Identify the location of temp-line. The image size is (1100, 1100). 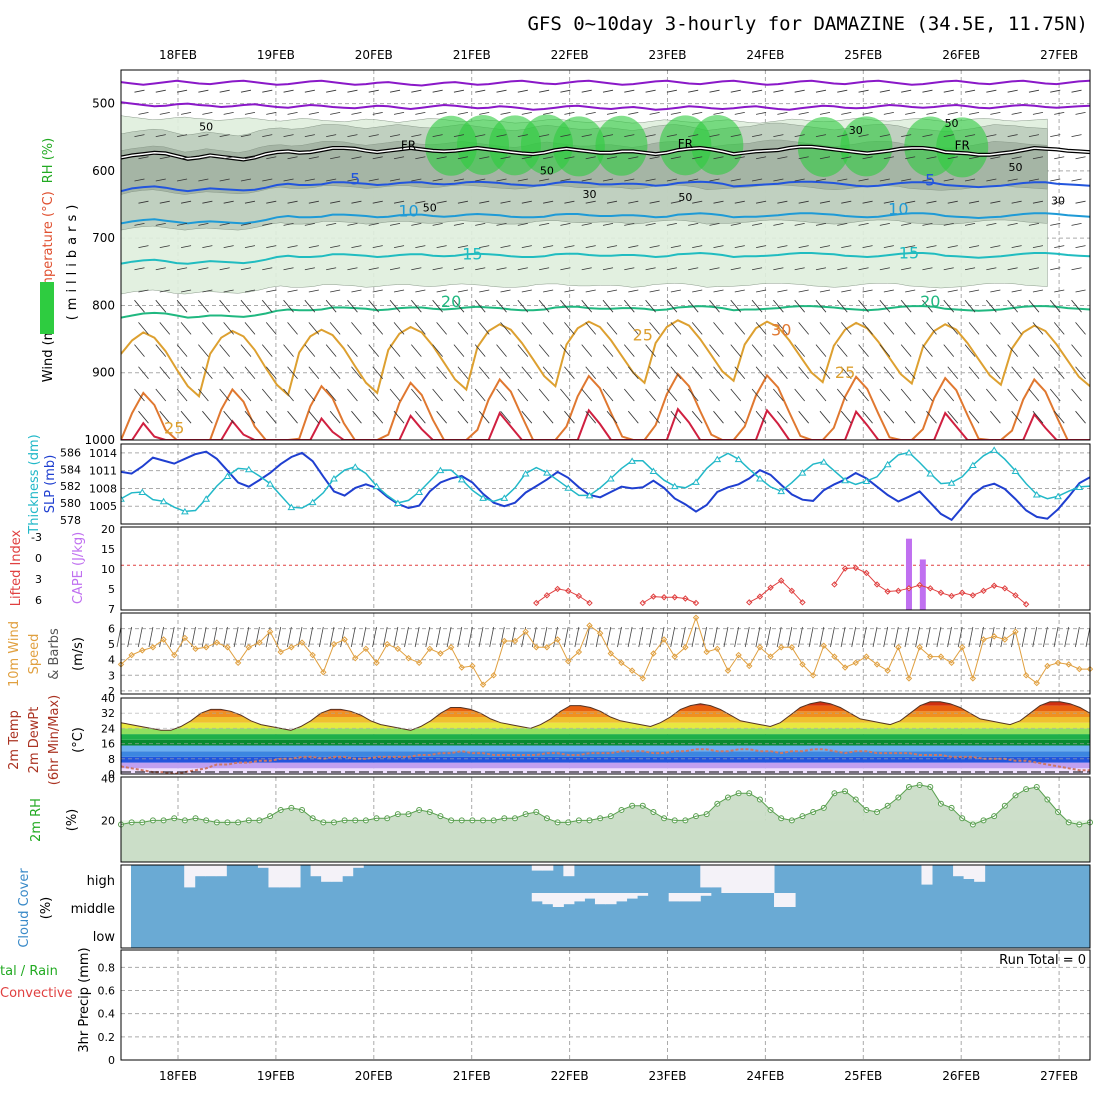
(605, 737).